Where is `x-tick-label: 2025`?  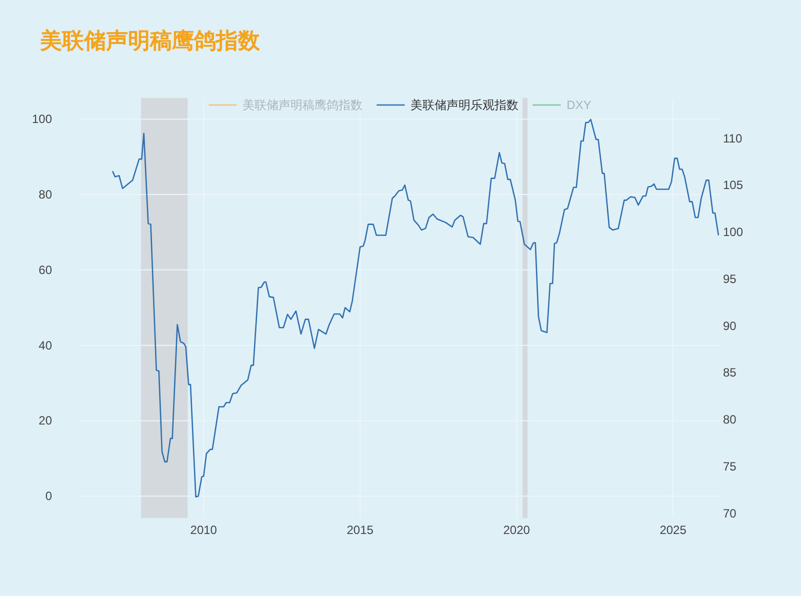
x-tick-label: 2025 is located at coordinates (673, 530).